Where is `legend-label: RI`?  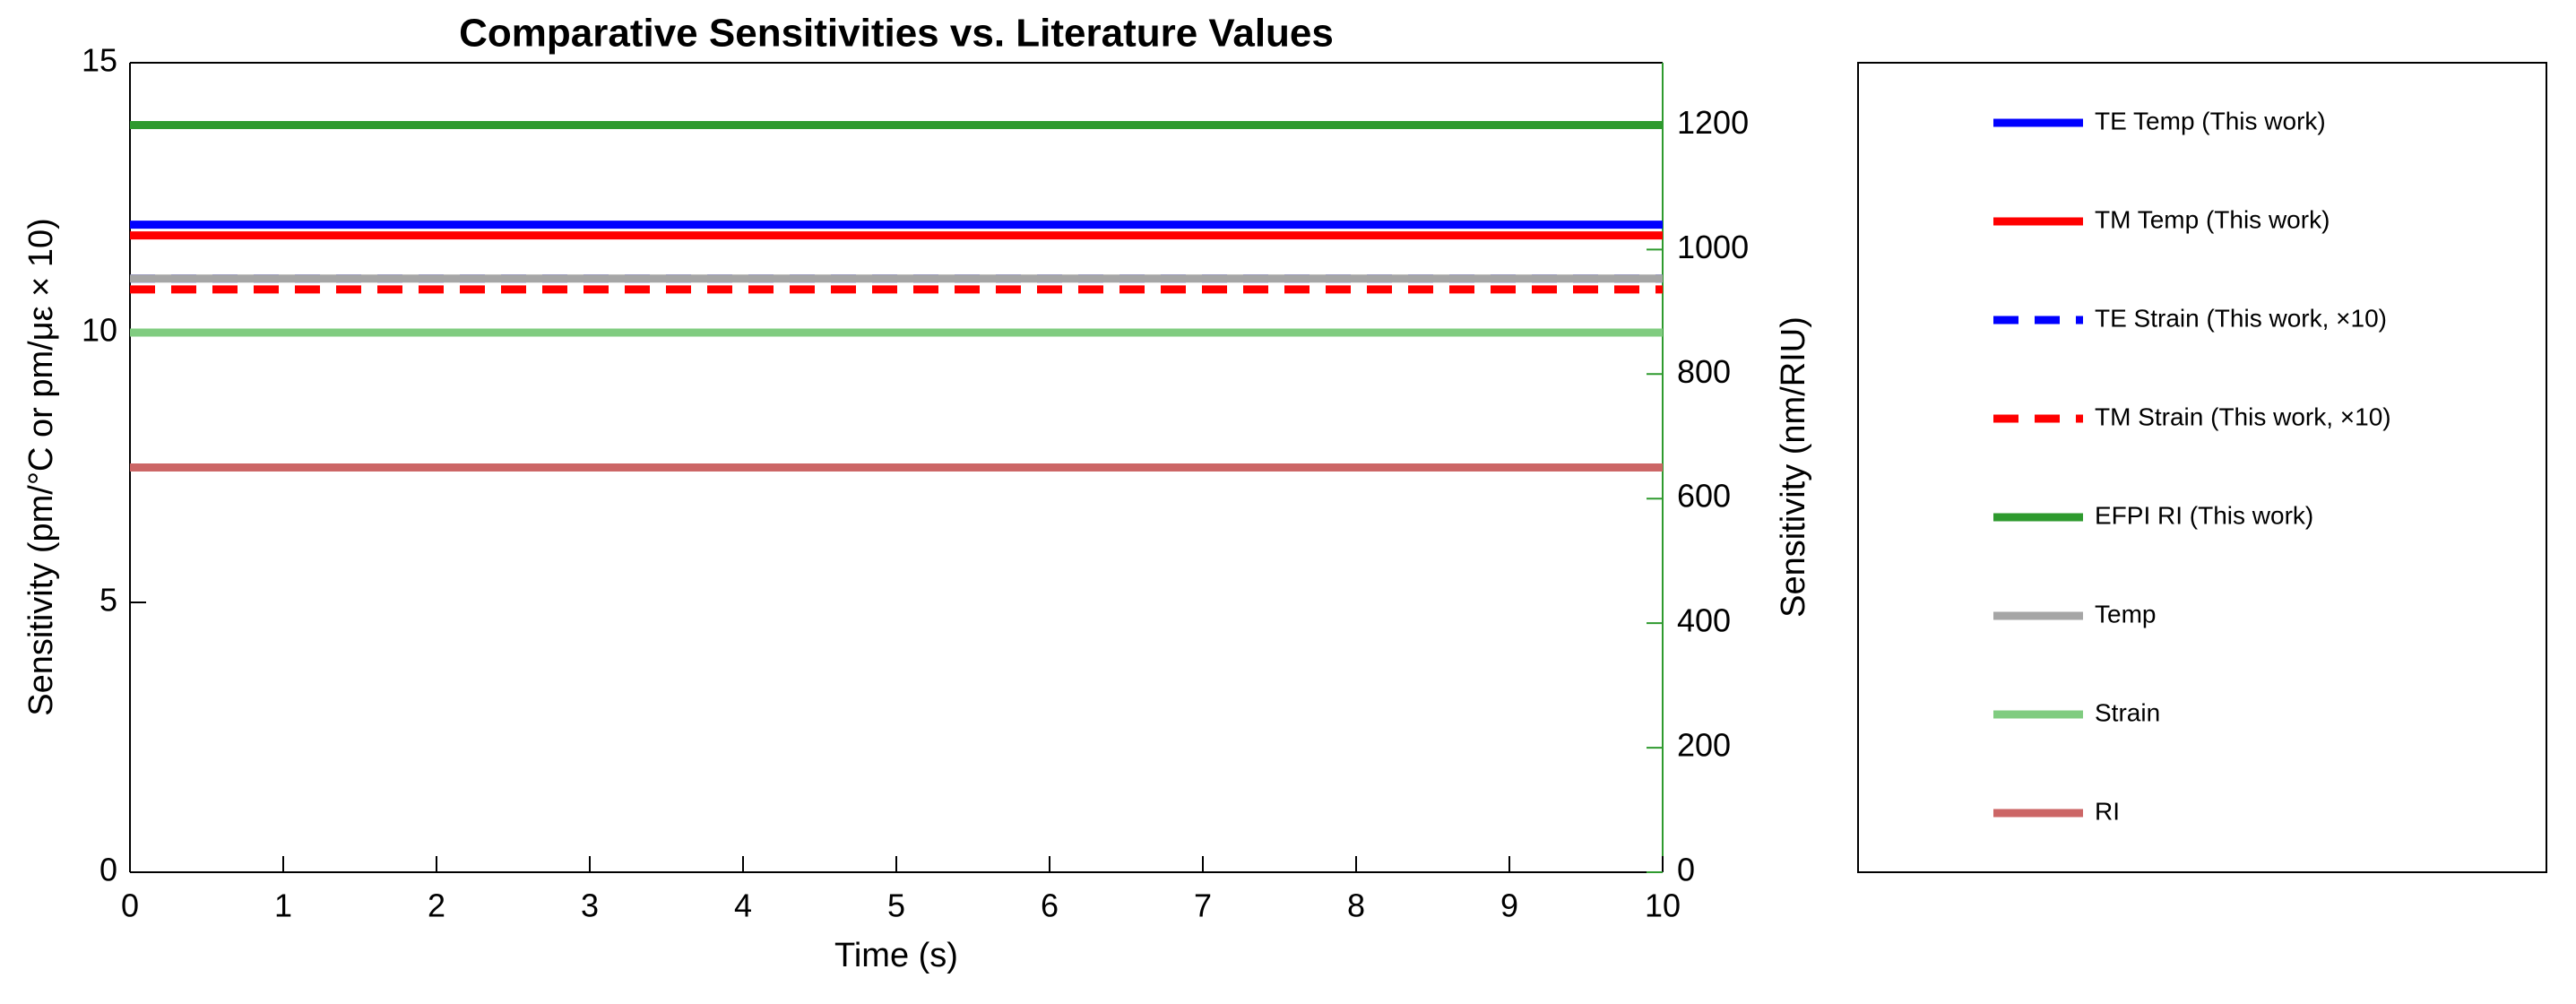
legend-label: RI is located at coordinates (2107, 811).